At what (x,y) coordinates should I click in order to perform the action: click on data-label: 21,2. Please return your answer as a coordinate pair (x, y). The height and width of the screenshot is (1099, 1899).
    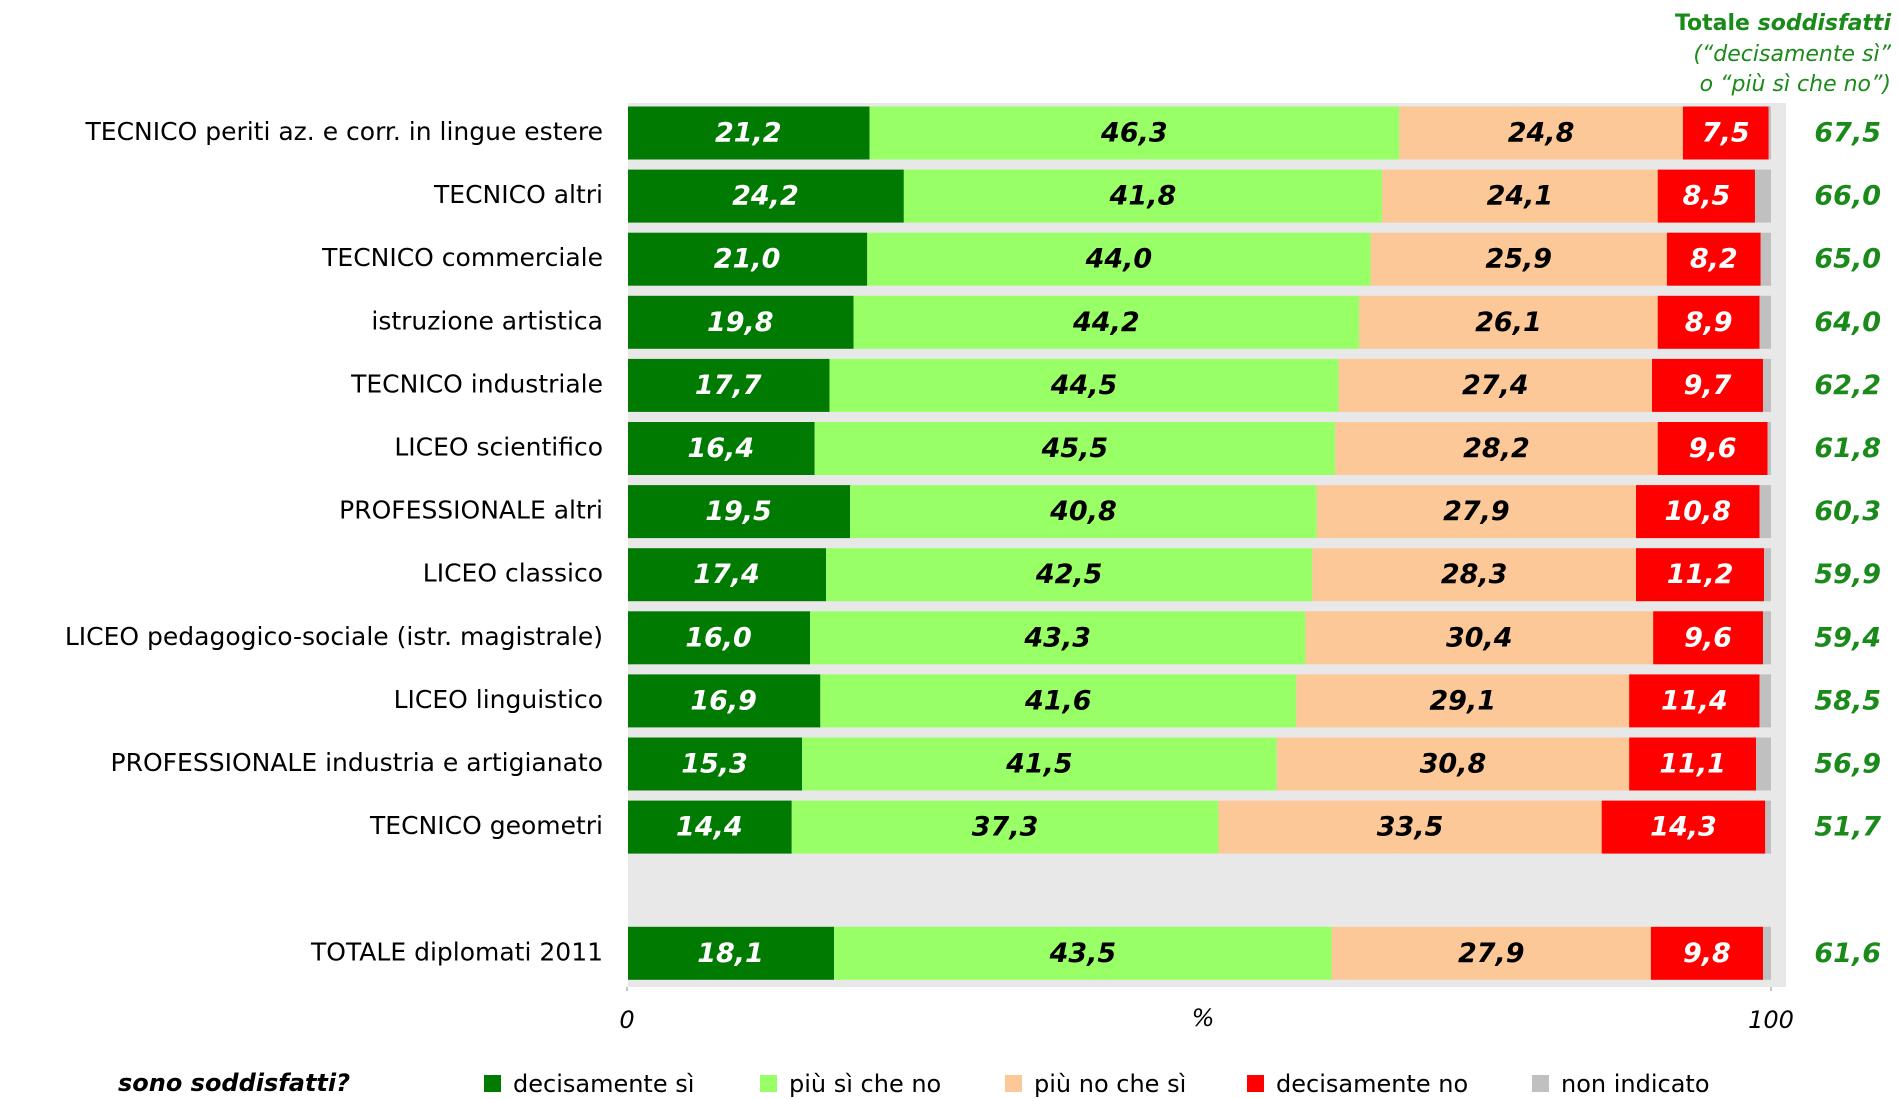
    Looking at the image, I should click on (748, 133).